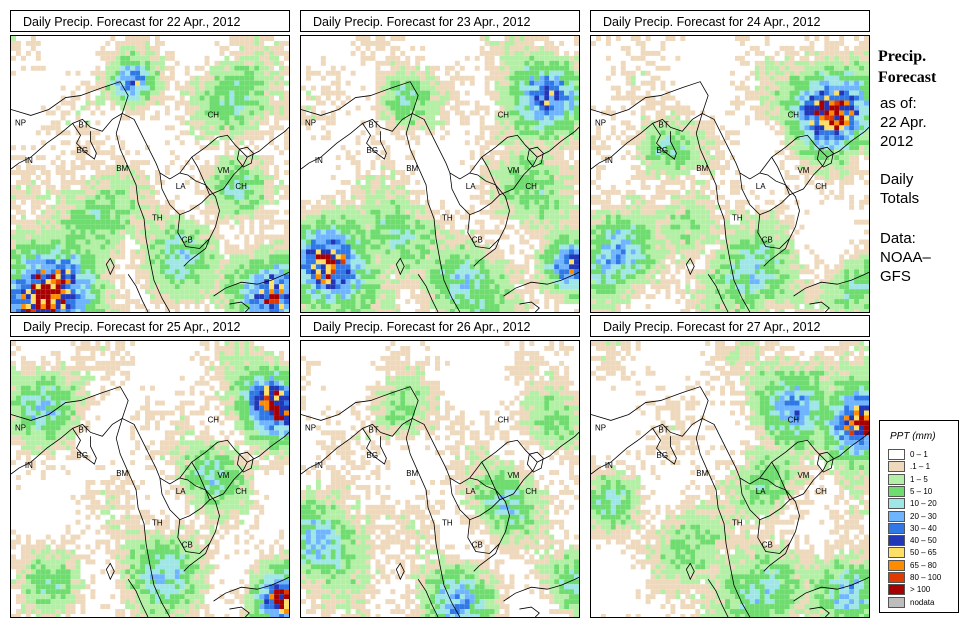  I want to click on data-source-line1: NOAA–, so click(905, 257).